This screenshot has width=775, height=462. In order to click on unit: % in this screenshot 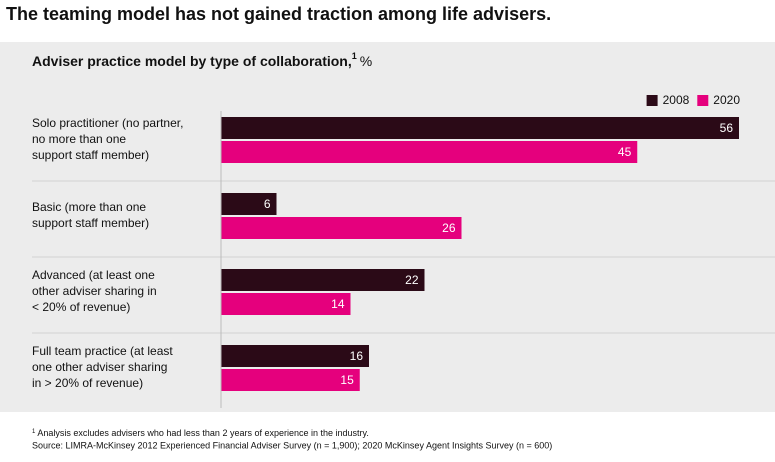, I will do `click(366, 61)`.